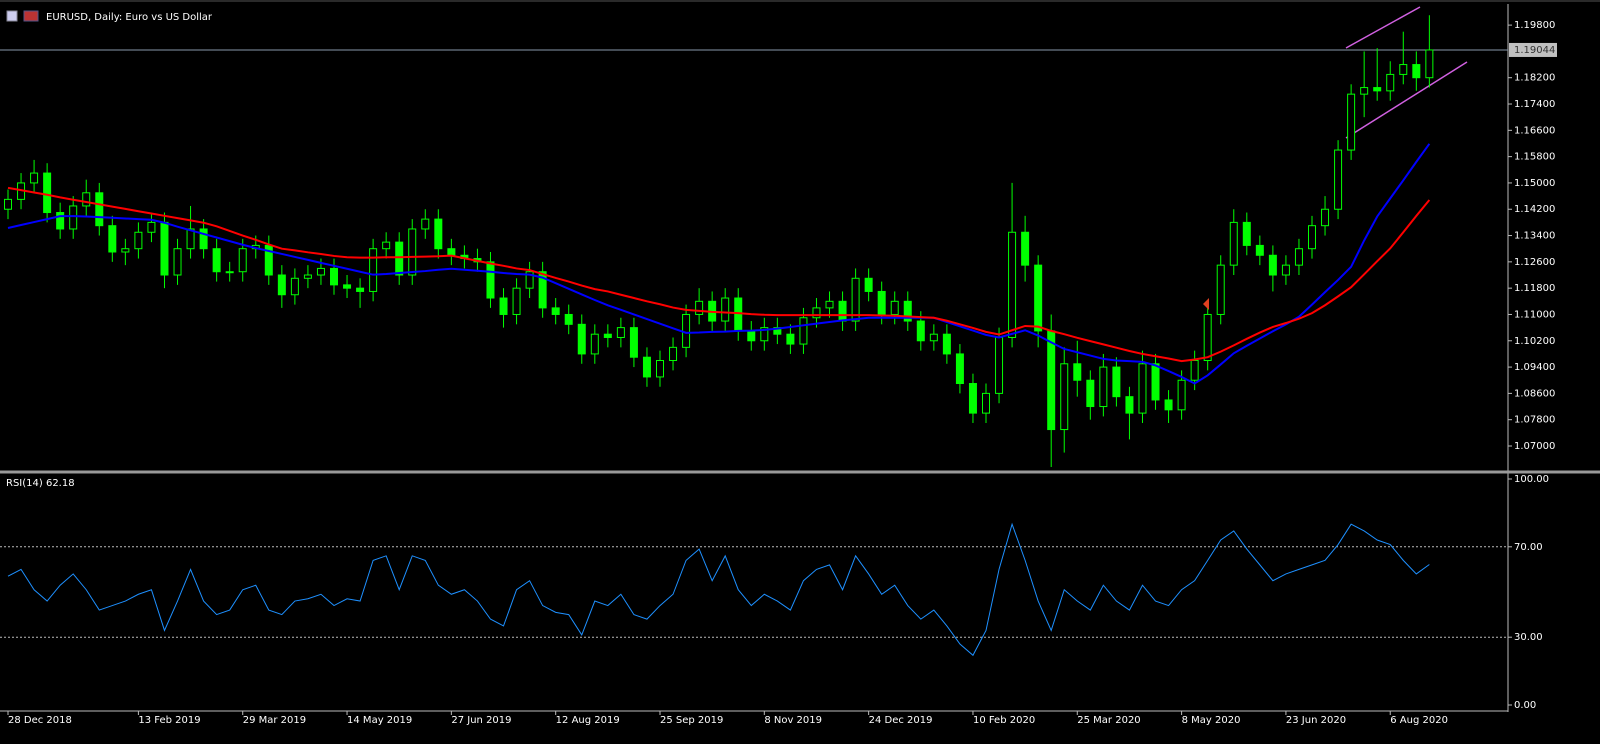  What do you see at coordinates (793, 720) in the screenshot?
I see `x-tick-label: 8 Nov 2019` at bounding box center [793, 720].